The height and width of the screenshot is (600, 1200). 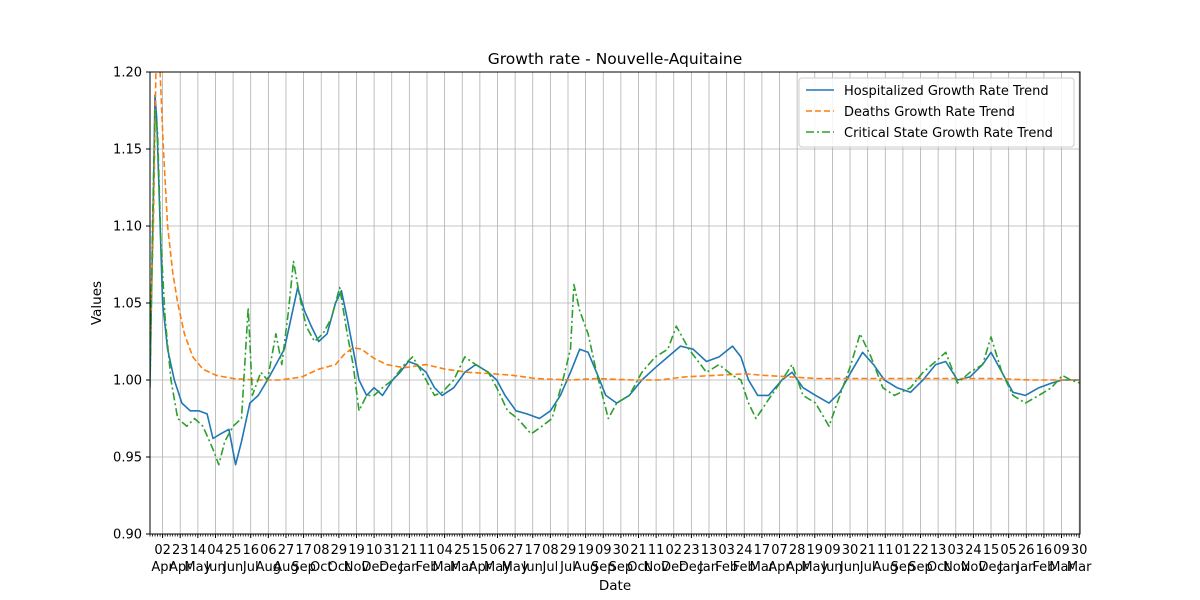 What do you see at coordinates (779, 550) in the screenshot?
I see `x-tick-day-label: 07` at bounding box center [779, 550].